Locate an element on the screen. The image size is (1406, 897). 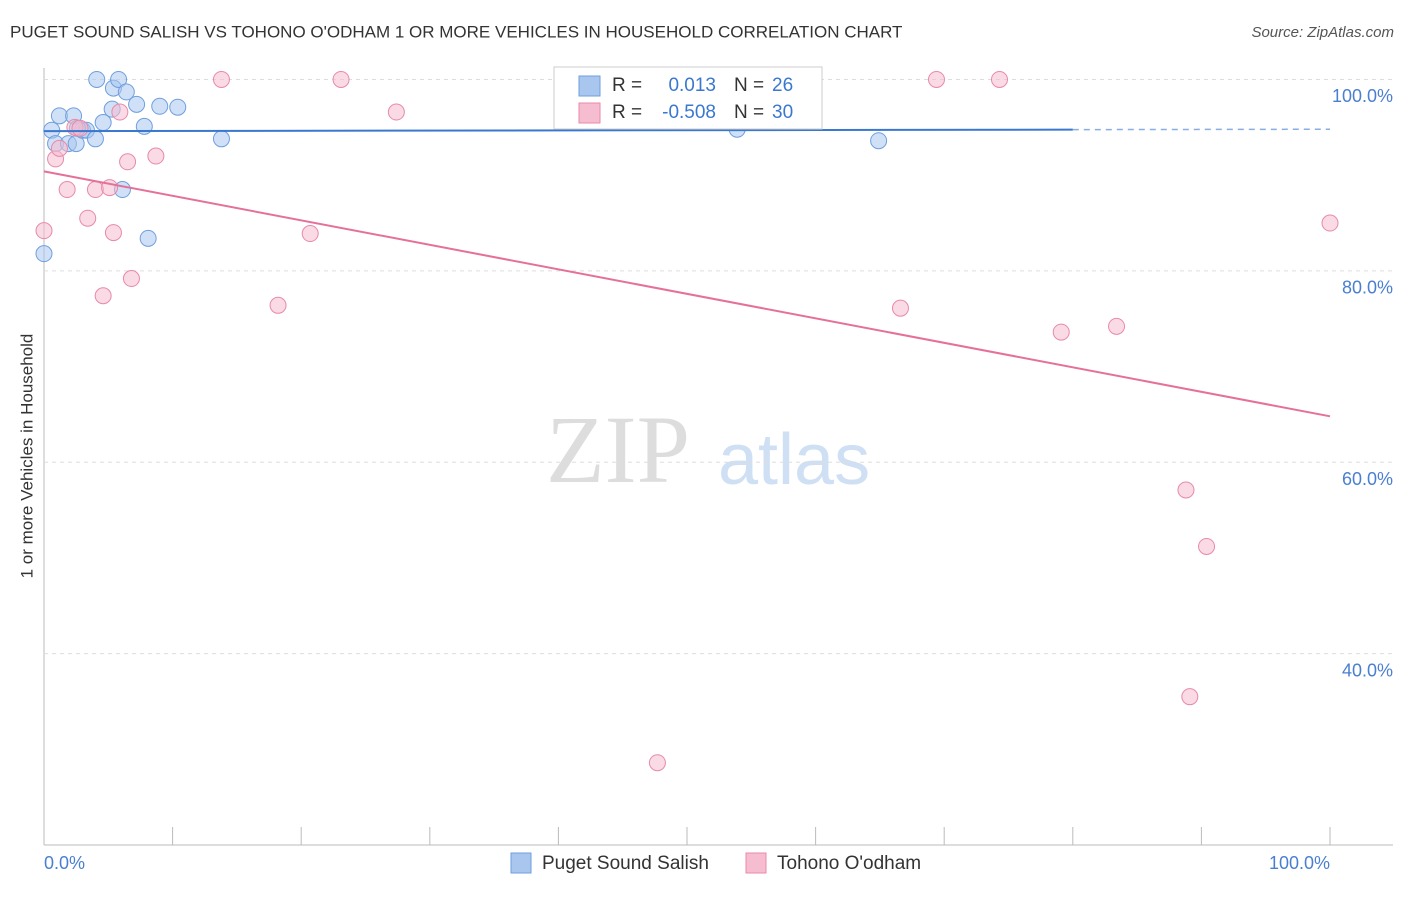
legend-label: Puget Sound Salish is located at coordinates (625, 863).